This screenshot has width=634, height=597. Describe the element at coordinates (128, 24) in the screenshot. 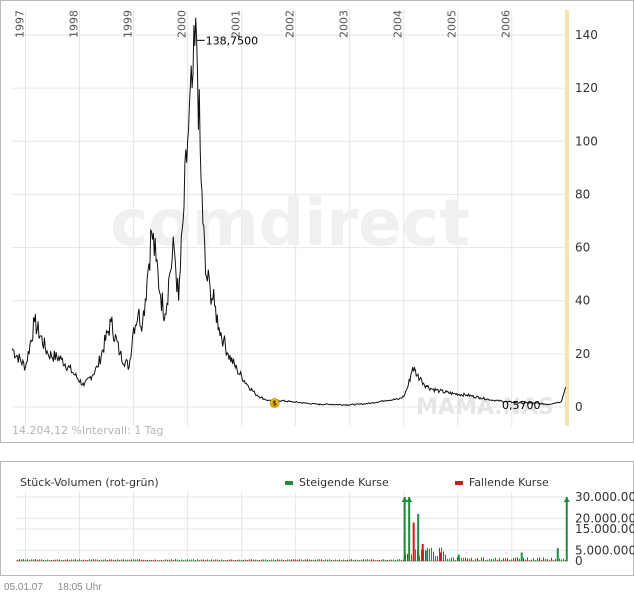

I see `x-tick-label: 1999` at that location.